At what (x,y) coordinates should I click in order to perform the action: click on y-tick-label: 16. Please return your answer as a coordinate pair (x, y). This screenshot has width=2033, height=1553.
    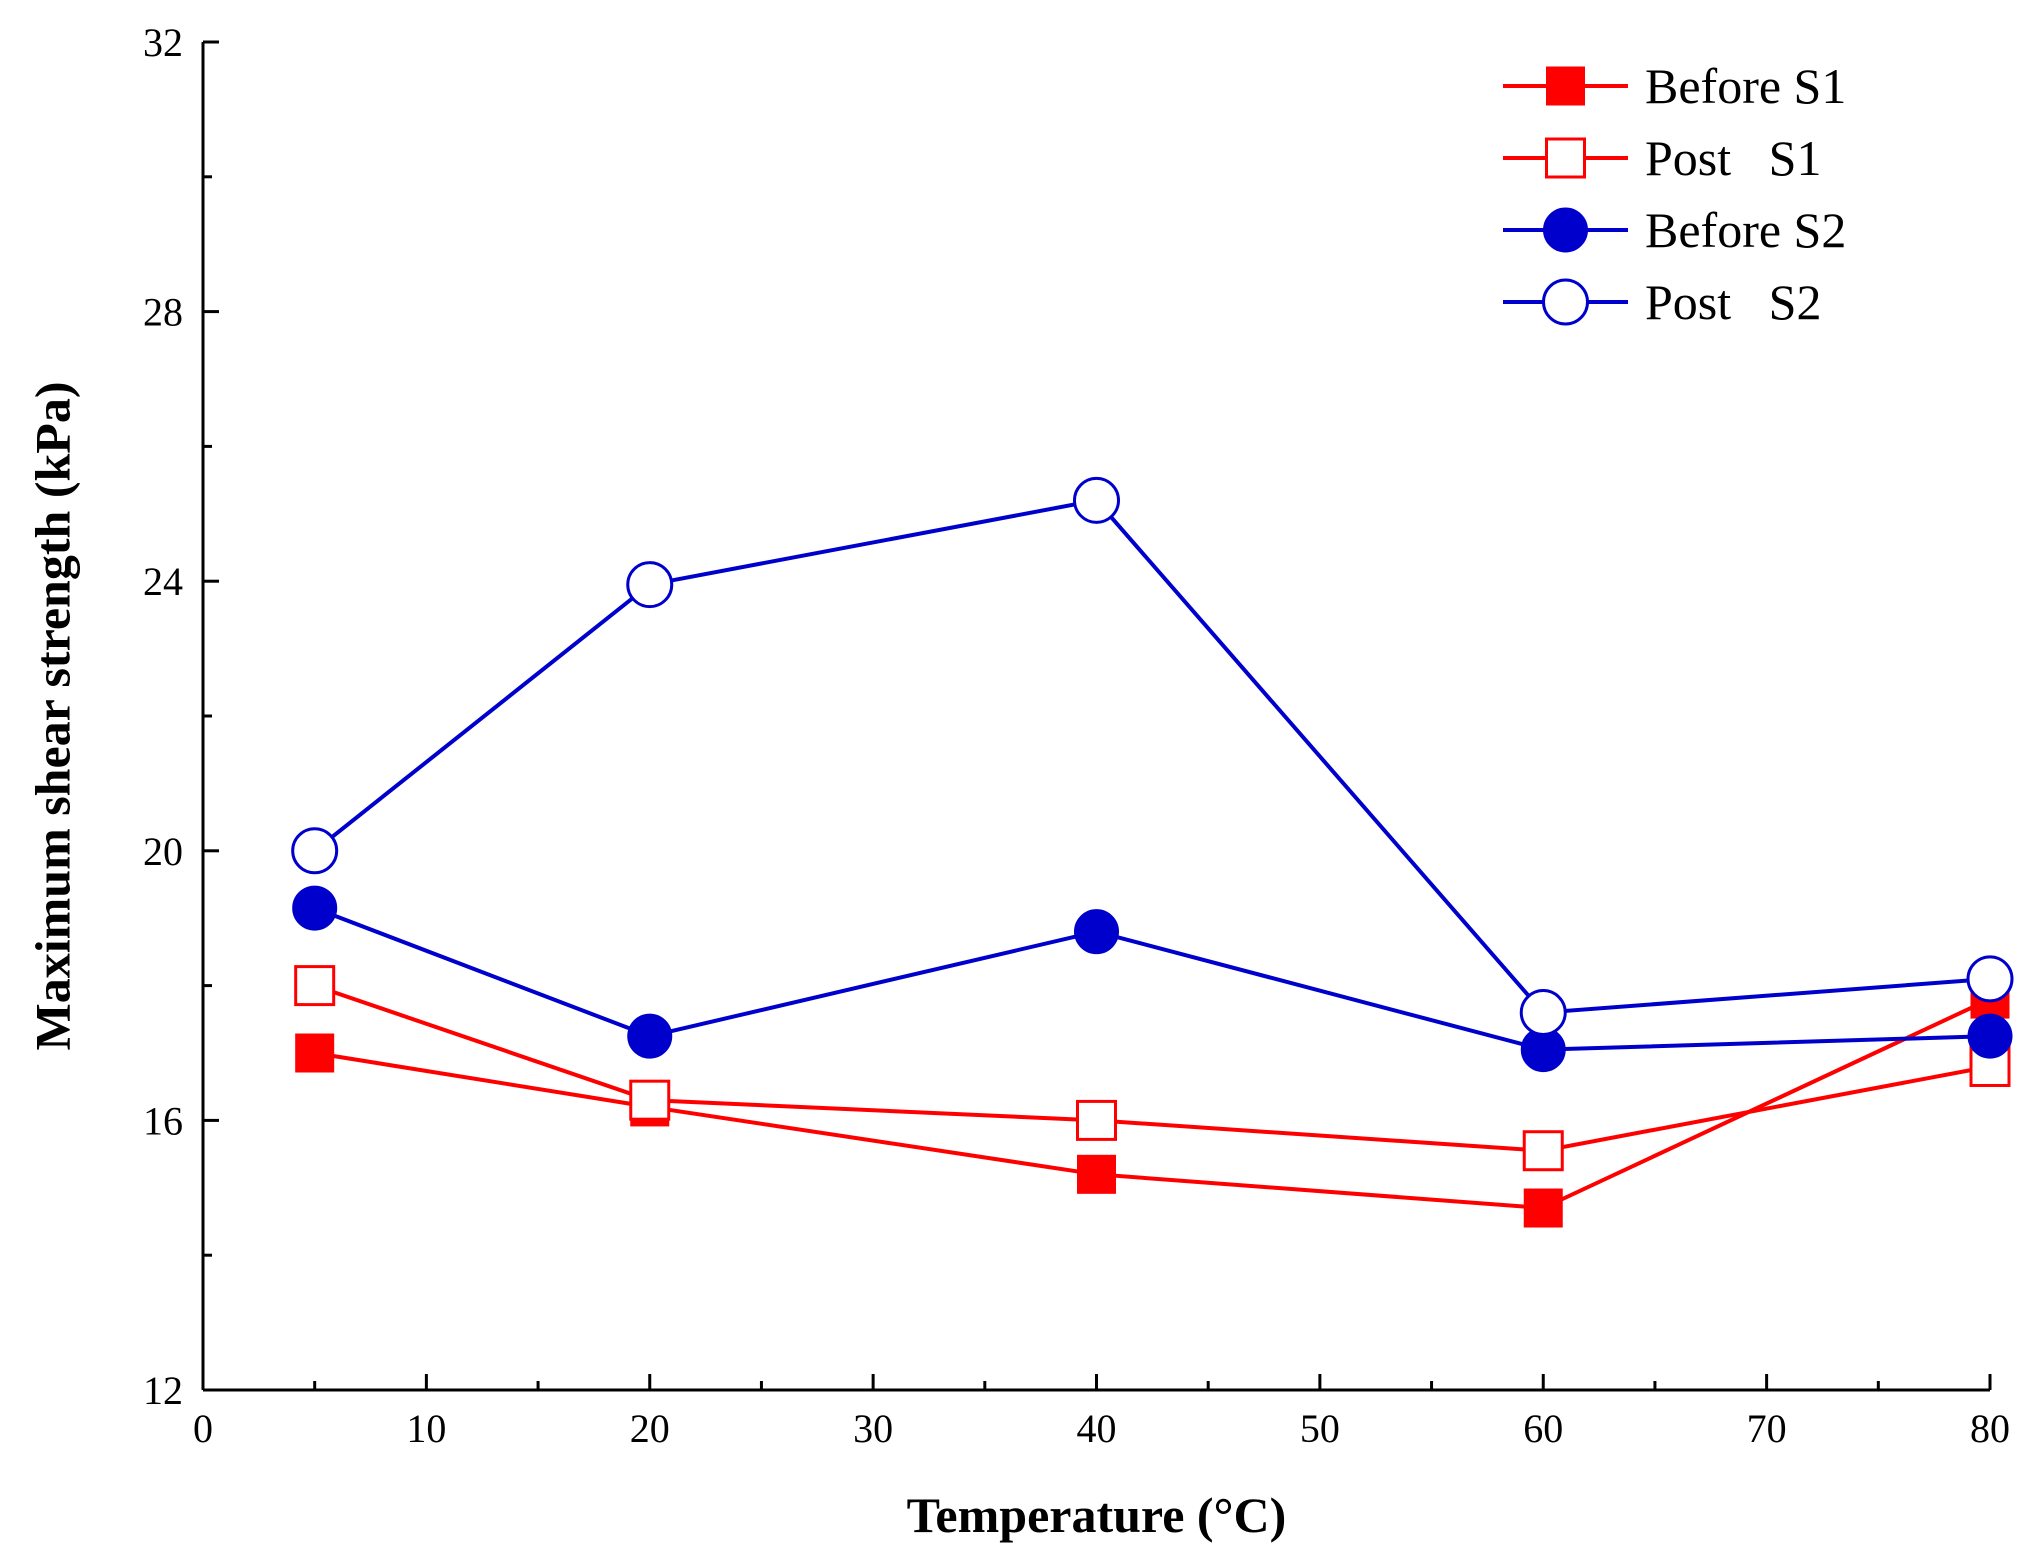
    Looking at the image, I should click on (163, 1120).